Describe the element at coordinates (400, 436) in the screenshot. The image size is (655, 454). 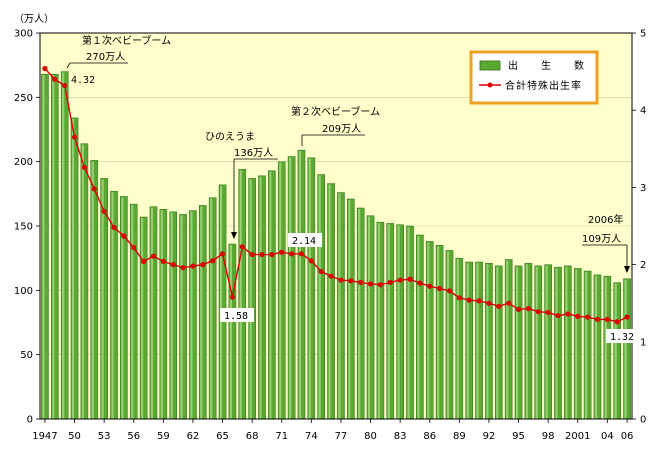
I see `x-tick-label: 83` at that location.